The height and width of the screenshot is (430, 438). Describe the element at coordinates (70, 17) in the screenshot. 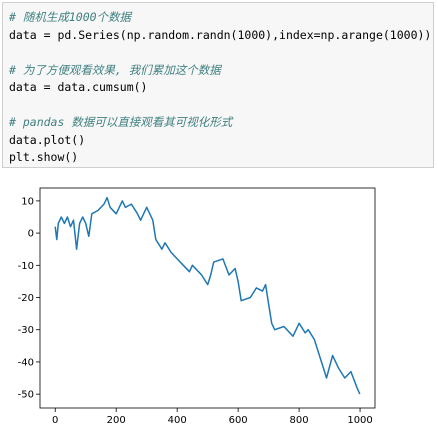

I see `code-line: # 随机生成1000个数据` at that location.